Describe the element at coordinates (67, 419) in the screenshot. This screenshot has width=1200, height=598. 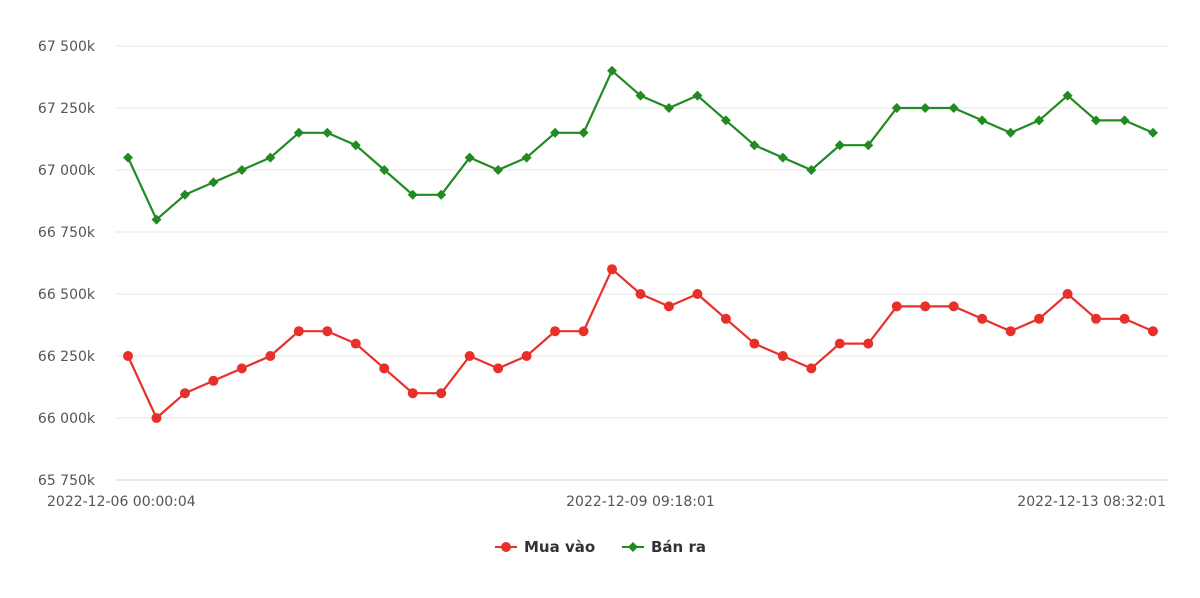
I see `y-tick-label: 66 000k` at that location.